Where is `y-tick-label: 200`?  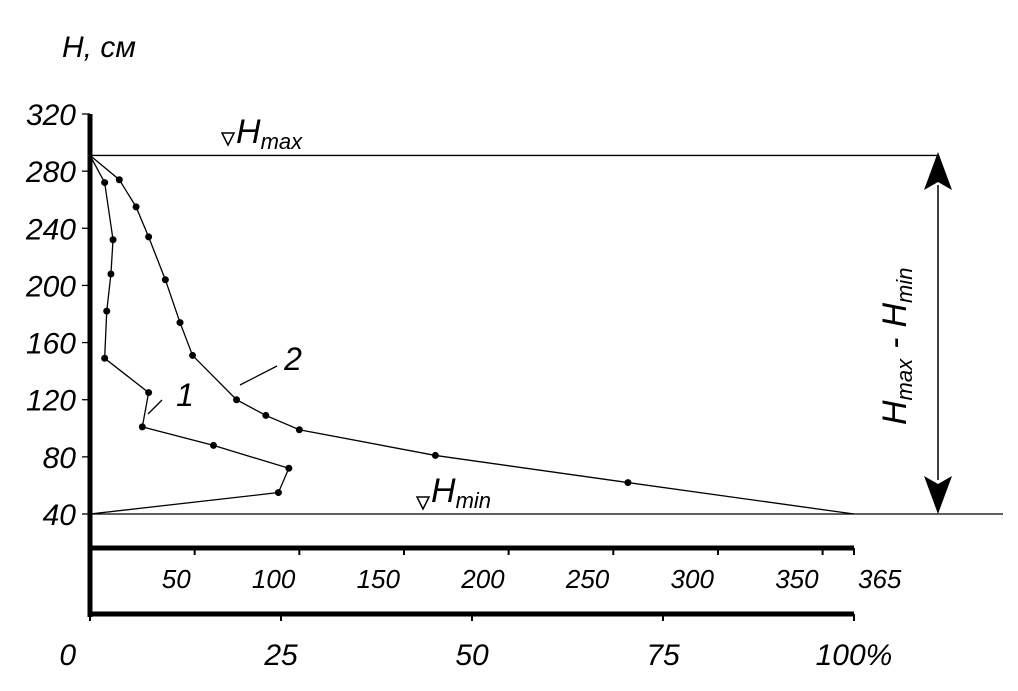
y-tick-label: 200 is located at coordinates (50, 286).